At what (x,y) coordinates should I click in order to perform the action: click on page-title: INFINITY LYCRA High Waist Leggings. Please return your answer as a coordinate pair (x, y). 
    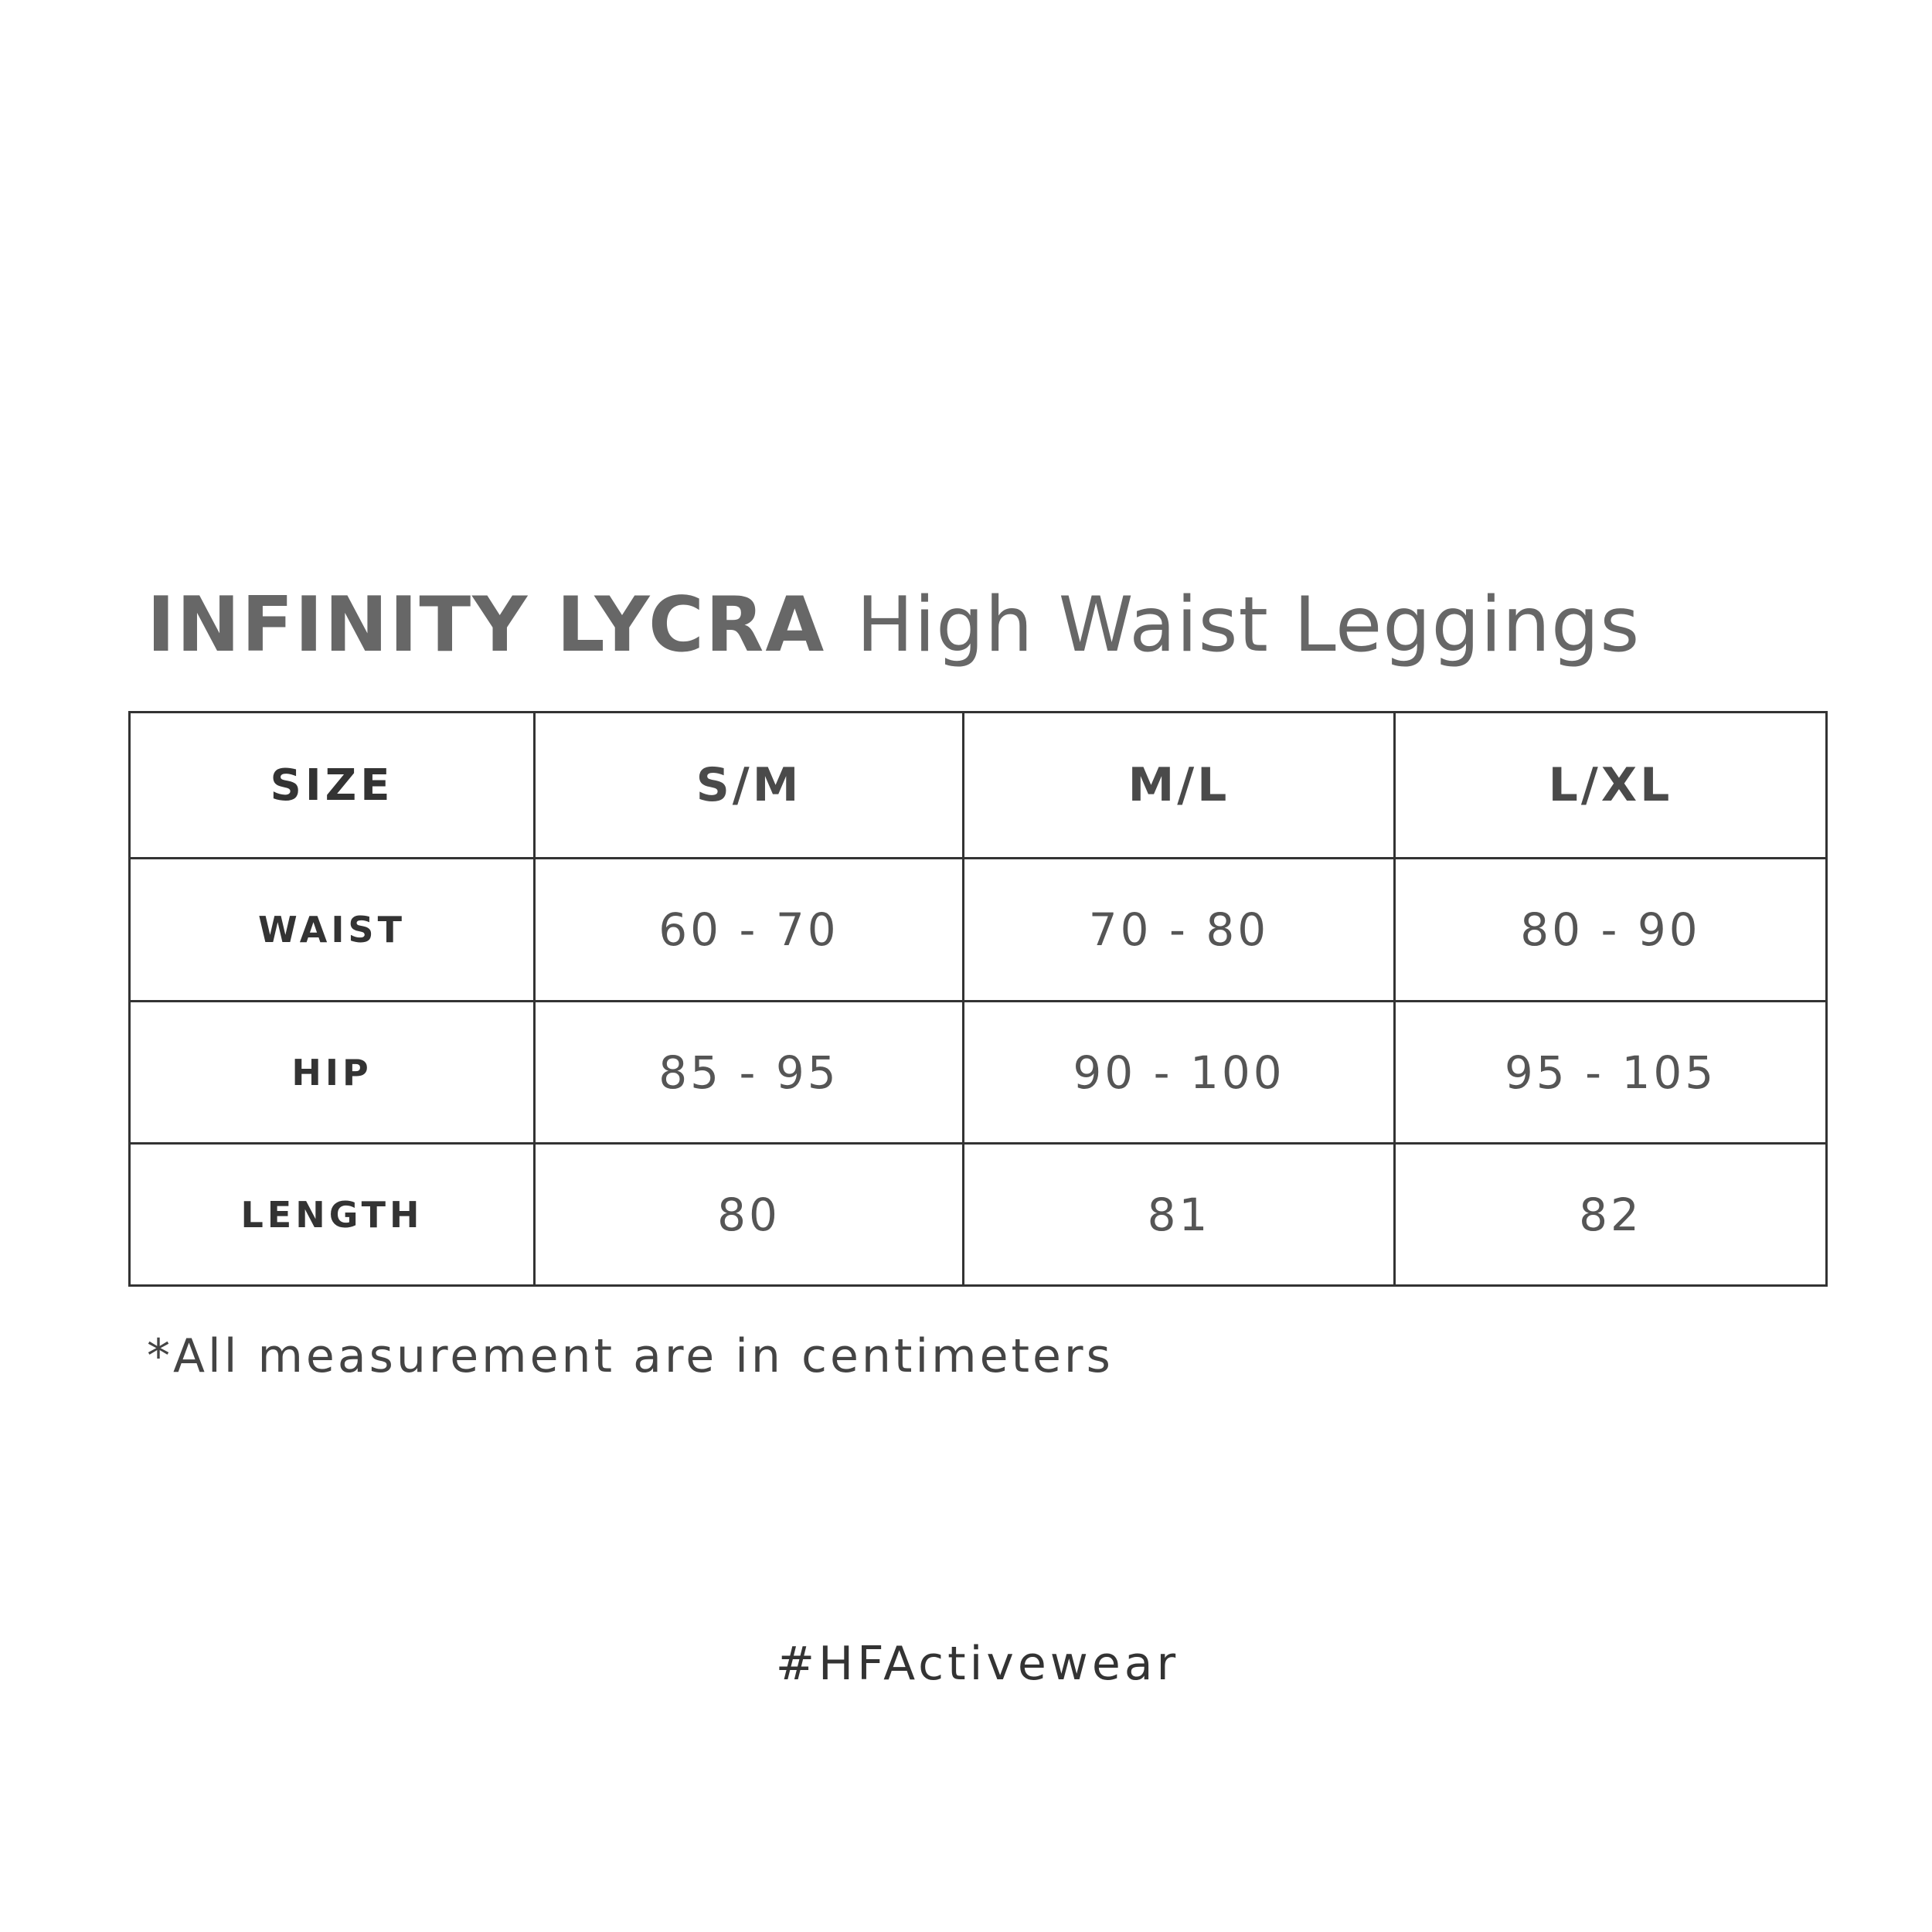
    Looking at the image, I should click on (893, 625).